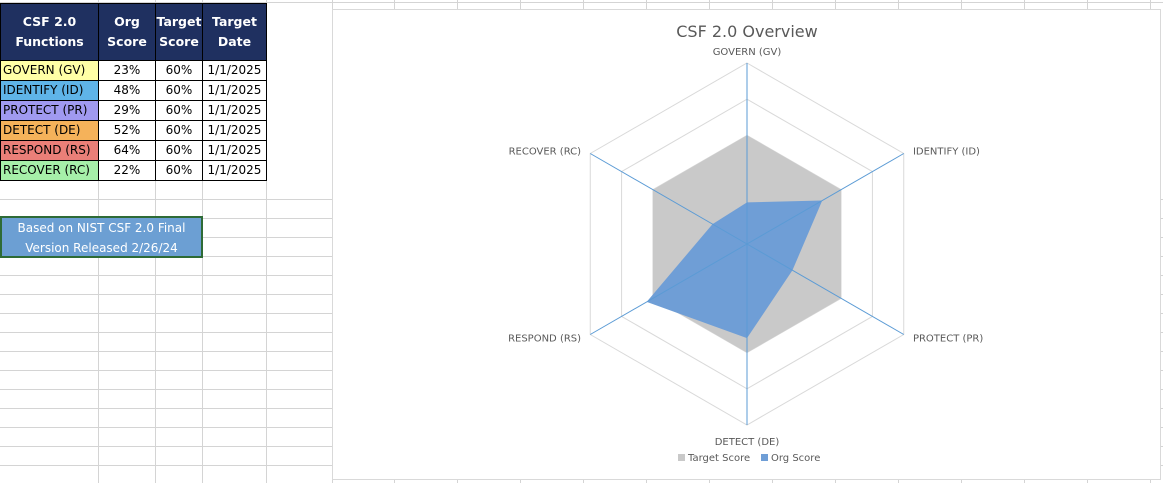 This screenshot has height=483, width=1163. What do you see at coordinates (127, 130) in the screenshot?
I see `cell-org-score: 52%` at bounding box center [127, 130].